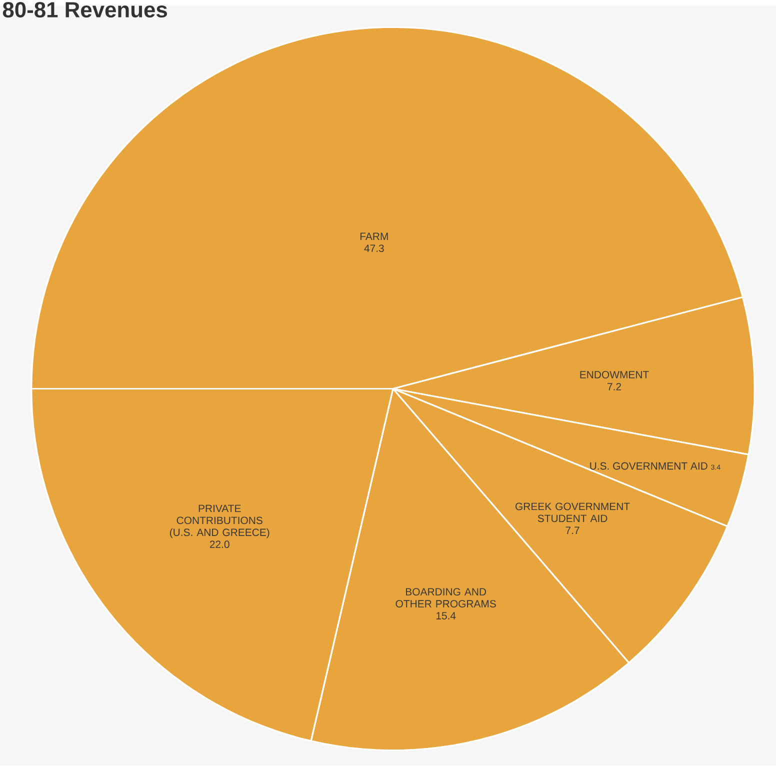  What do you see at coordinates (220, 544) in the screenshot?
I see `data-label: 22.0` at bounding box center [220, 544].